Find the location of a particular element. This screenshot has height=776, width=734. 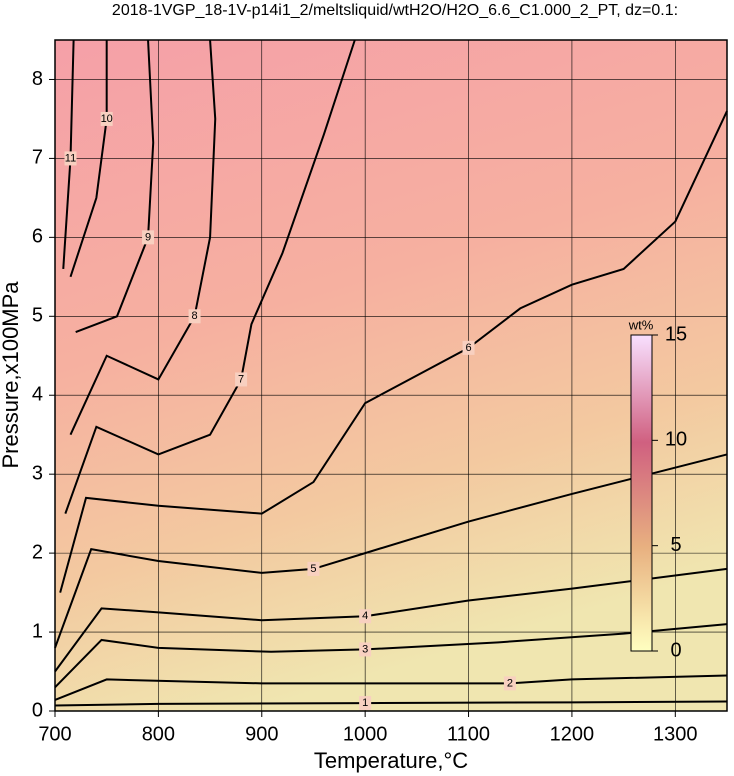

contour-label: 3 is located at coordinates (365, 649).